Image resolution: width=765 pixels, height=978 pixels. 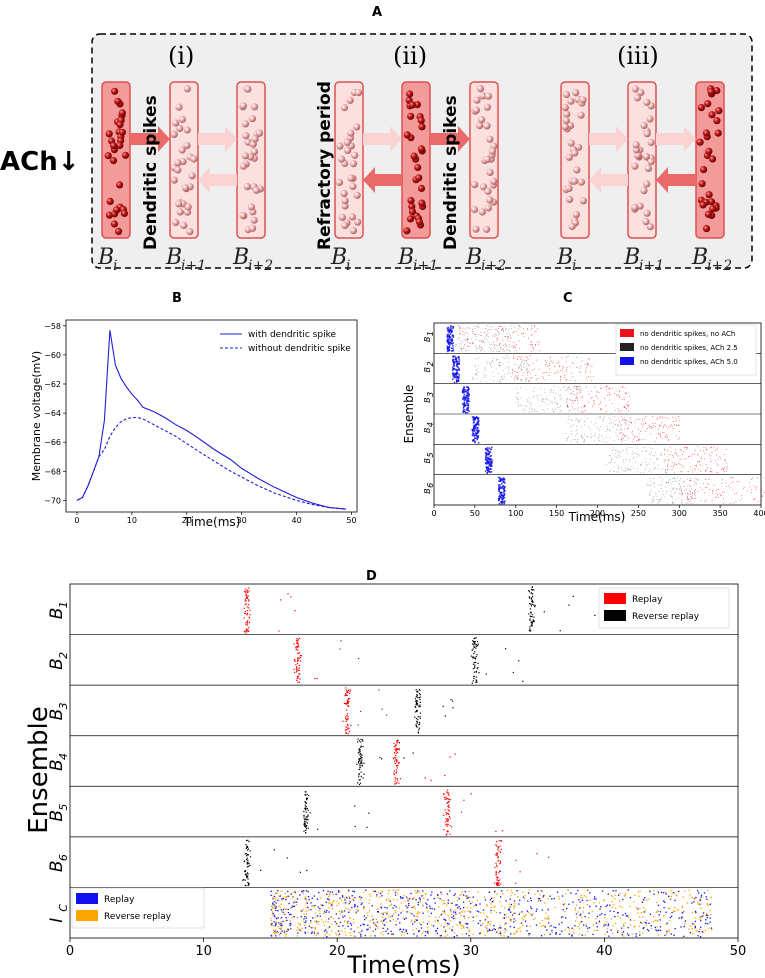 What do you see at coordinates (430, 485) in the screenshot?
I see `row-label-subscript: 6` at bounding box center [430, 485].